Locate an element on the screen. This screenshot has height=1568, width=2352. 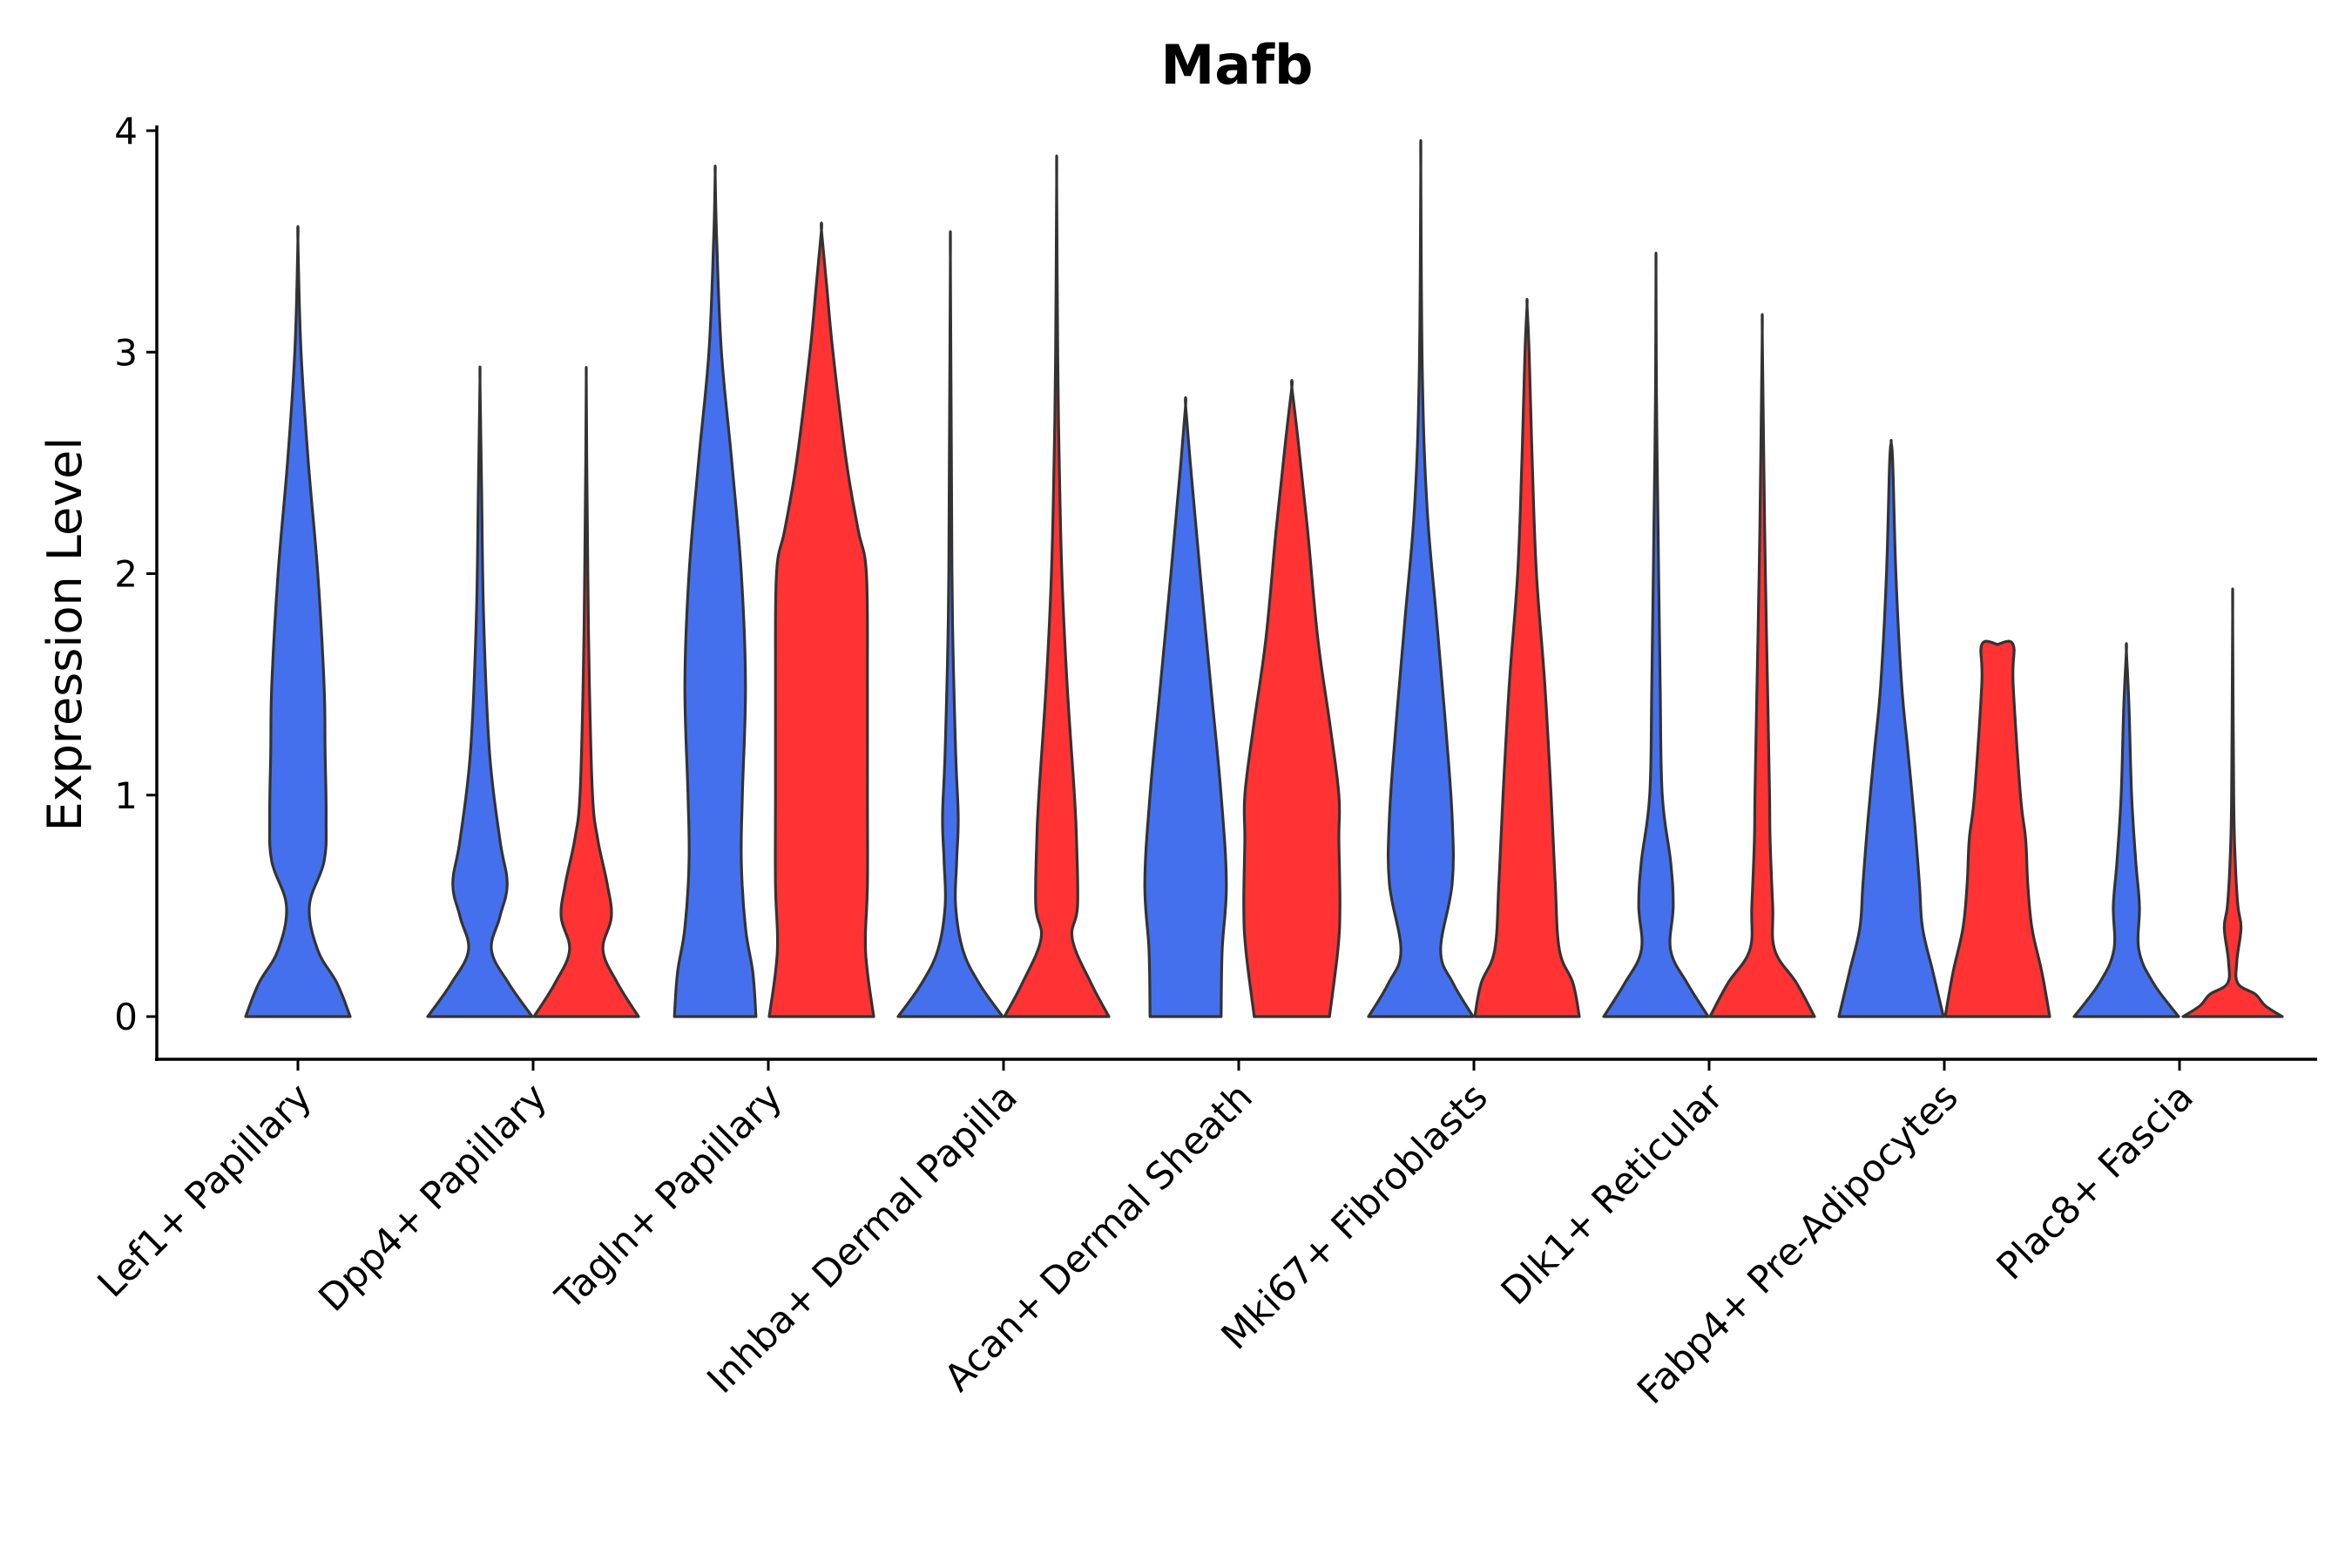
y-ticks: 0 1 2 3 4 is located at coordinates (135, 574).